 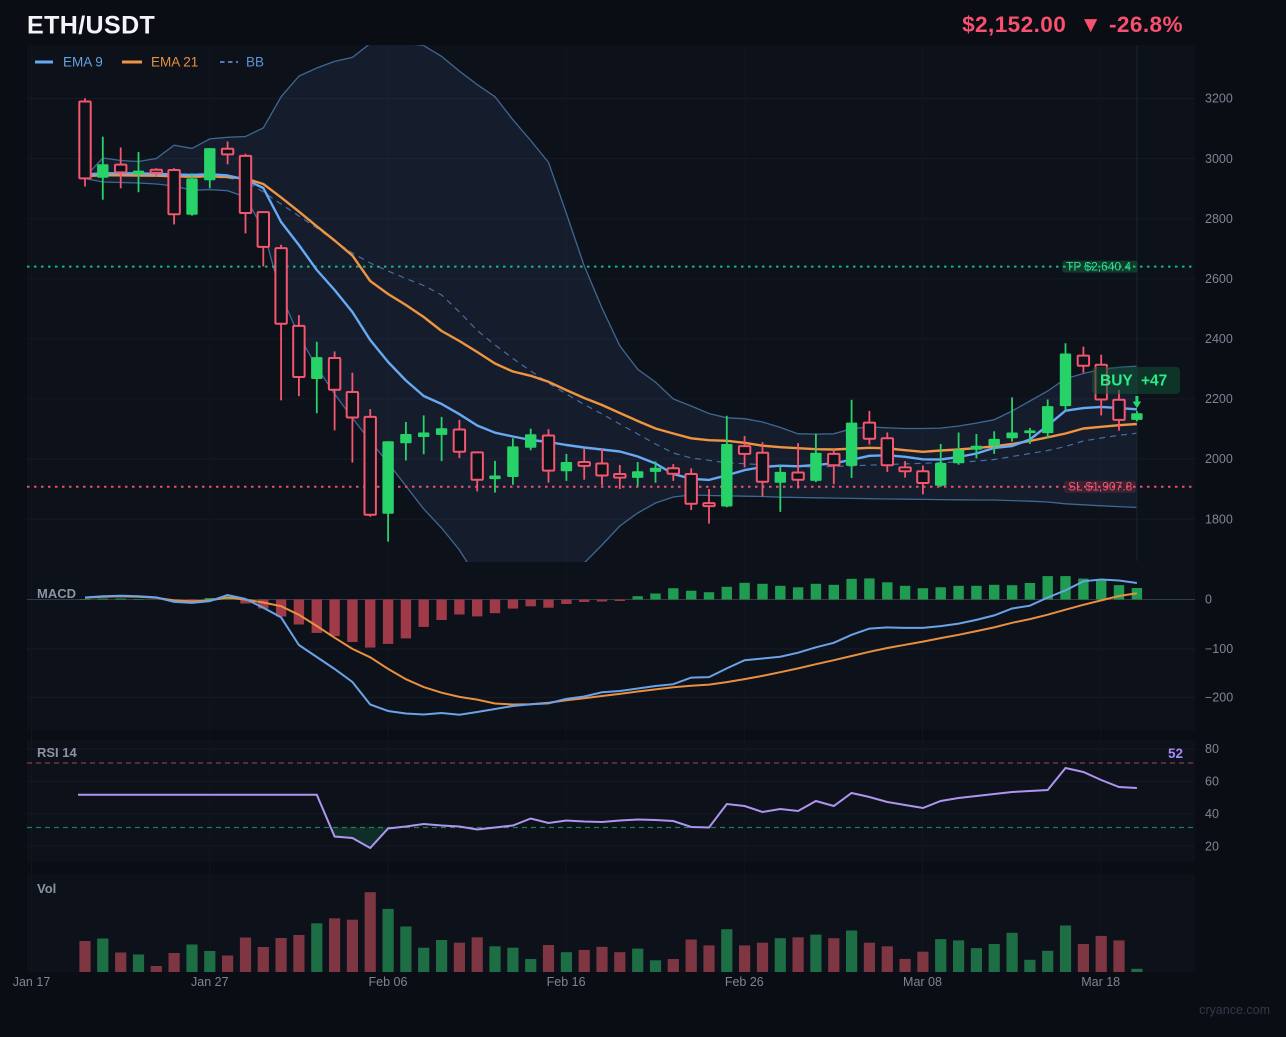 What do you see at coordinates (1219, 159) in the screenshot?
I see `svg-text: 3000` at bounding box center [1219, 159].